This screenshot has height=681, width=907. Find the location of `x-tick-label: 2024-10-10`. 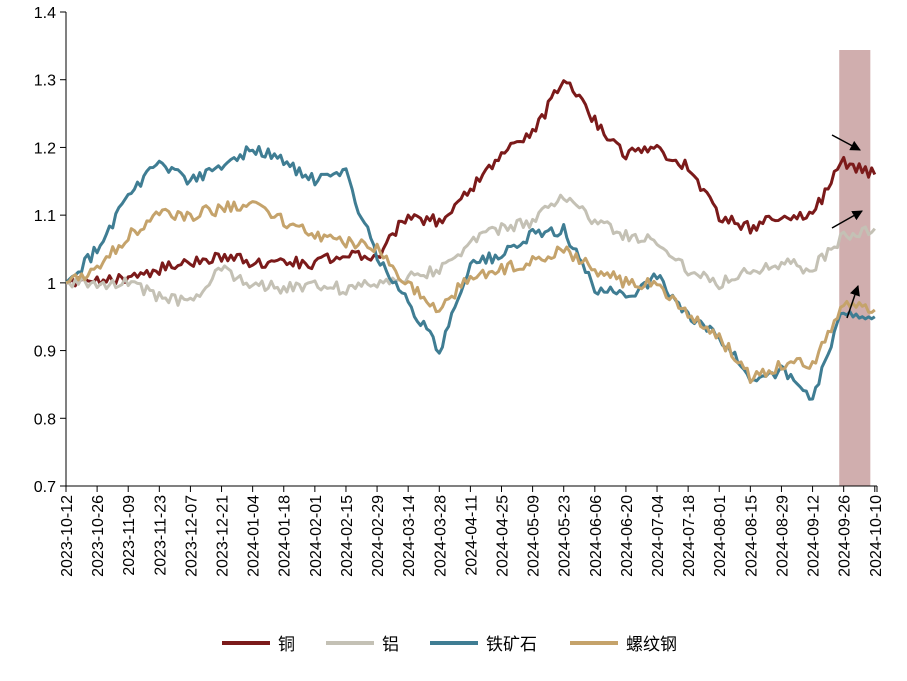

x-tick-label: 2024-10-10 is located at coordinates (876, 536).